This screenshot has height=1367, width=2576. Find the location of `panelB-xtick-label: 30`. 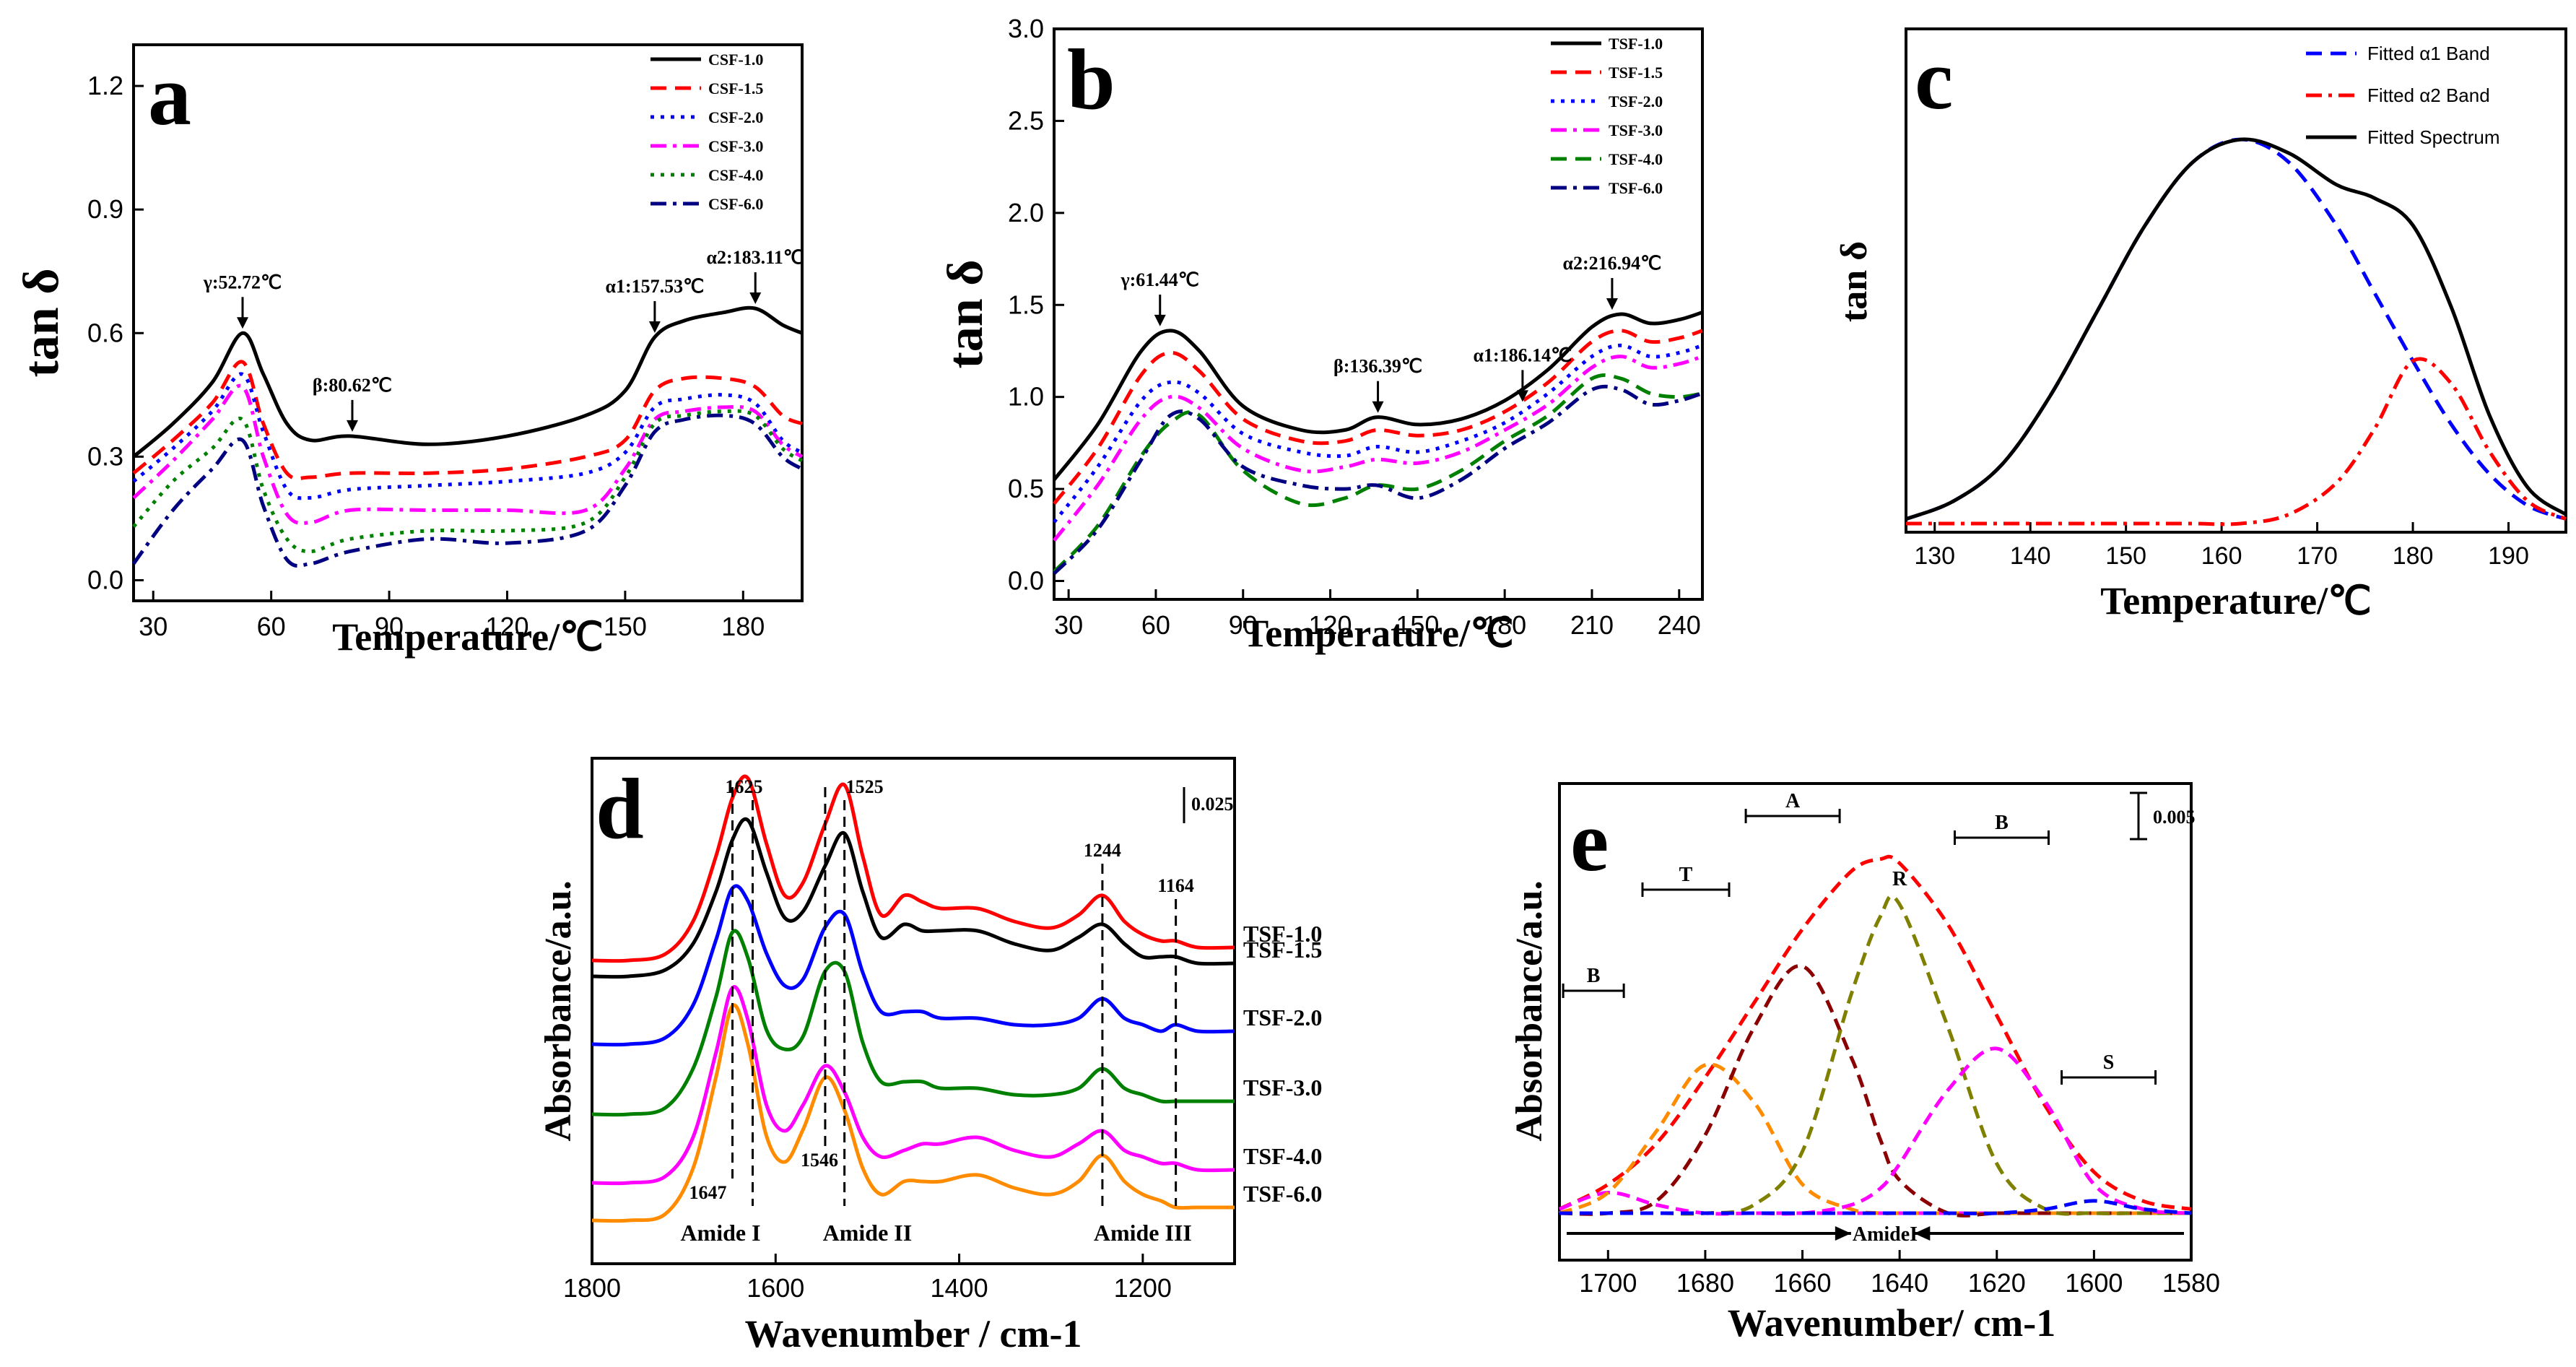

panelB-xtick-label: 30 is located at coordinates (1068, 625).